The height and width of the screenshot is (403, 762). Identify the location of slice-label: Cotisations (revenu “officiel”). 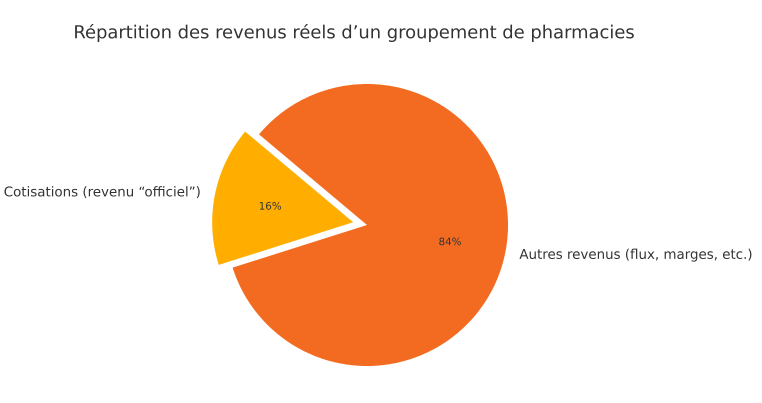
(102, 192).